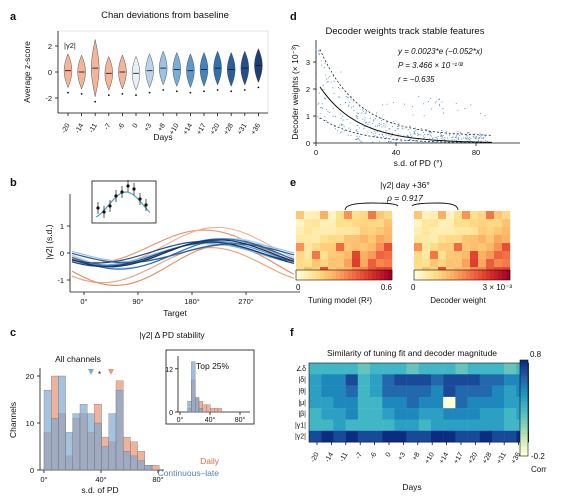  I want to click on panel-a-xtick-label: -6, so click(121, 126).